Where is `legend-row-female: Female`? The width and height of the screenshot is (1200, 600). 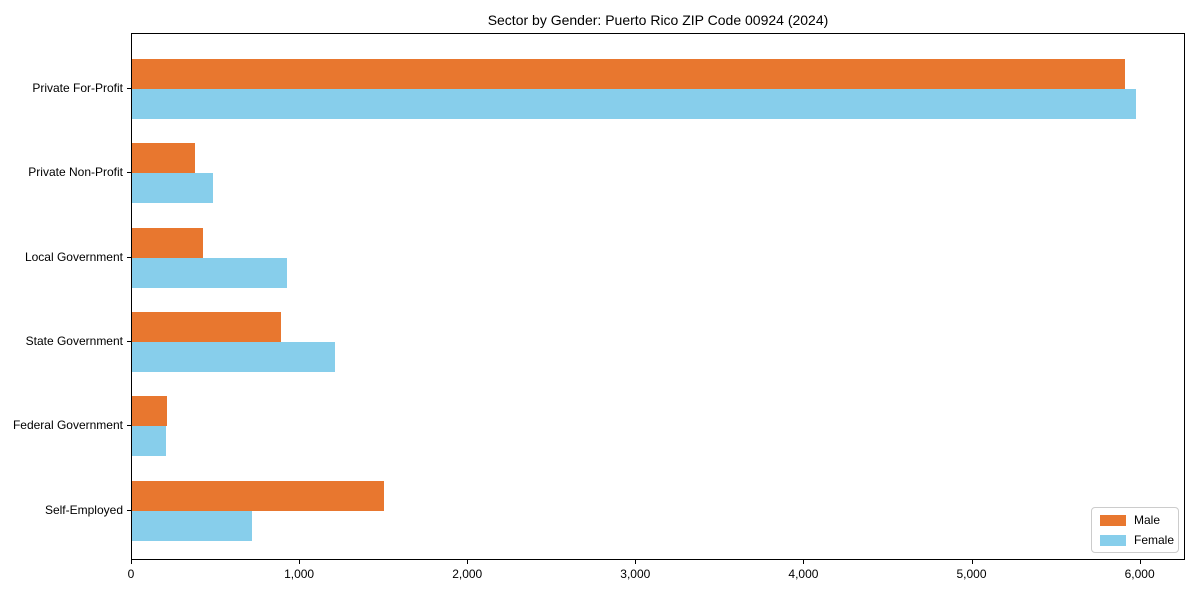 legend-row-female: Female is located at coordinates (1137, 540).